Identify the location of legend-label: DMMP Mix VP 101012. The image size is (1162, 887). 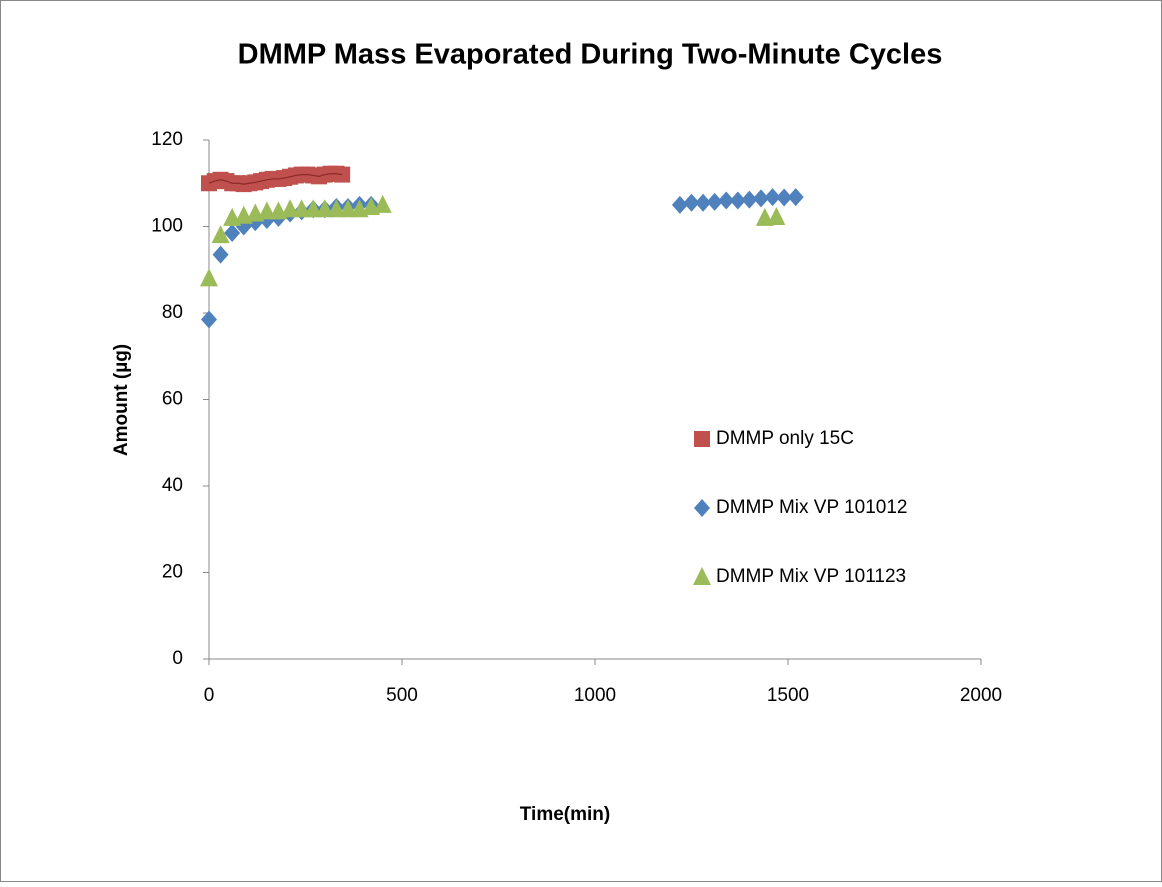
(812, 507).